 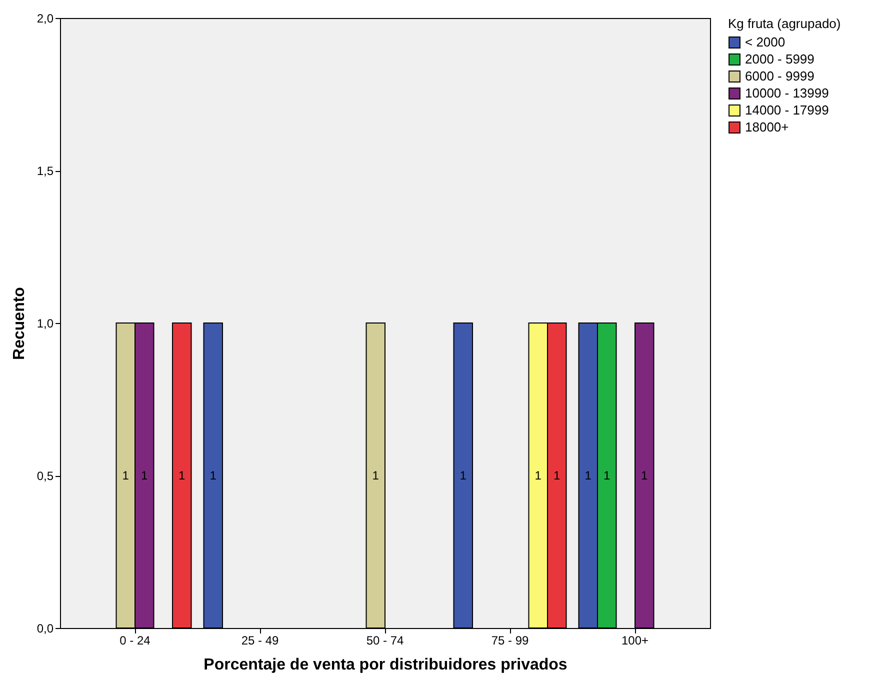 I want to click on legend-label: 18000+, so click(x=767, y=127).